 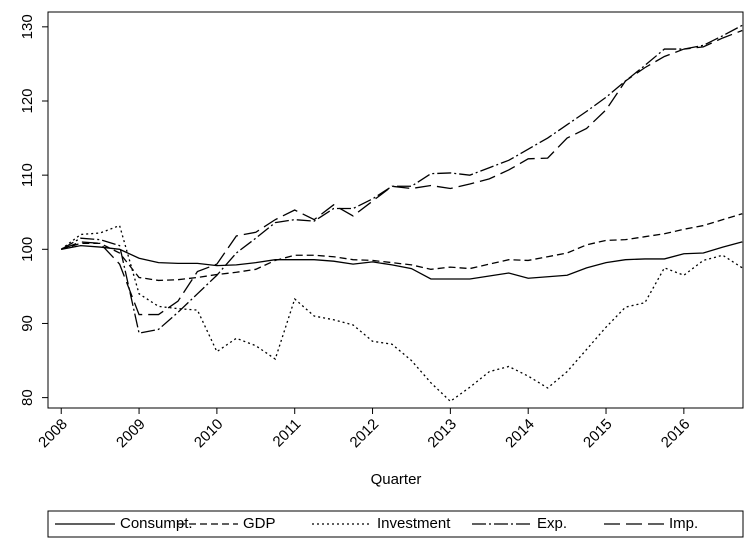 I want to click on y-tick-label: 110, so click(x=27, y=175).